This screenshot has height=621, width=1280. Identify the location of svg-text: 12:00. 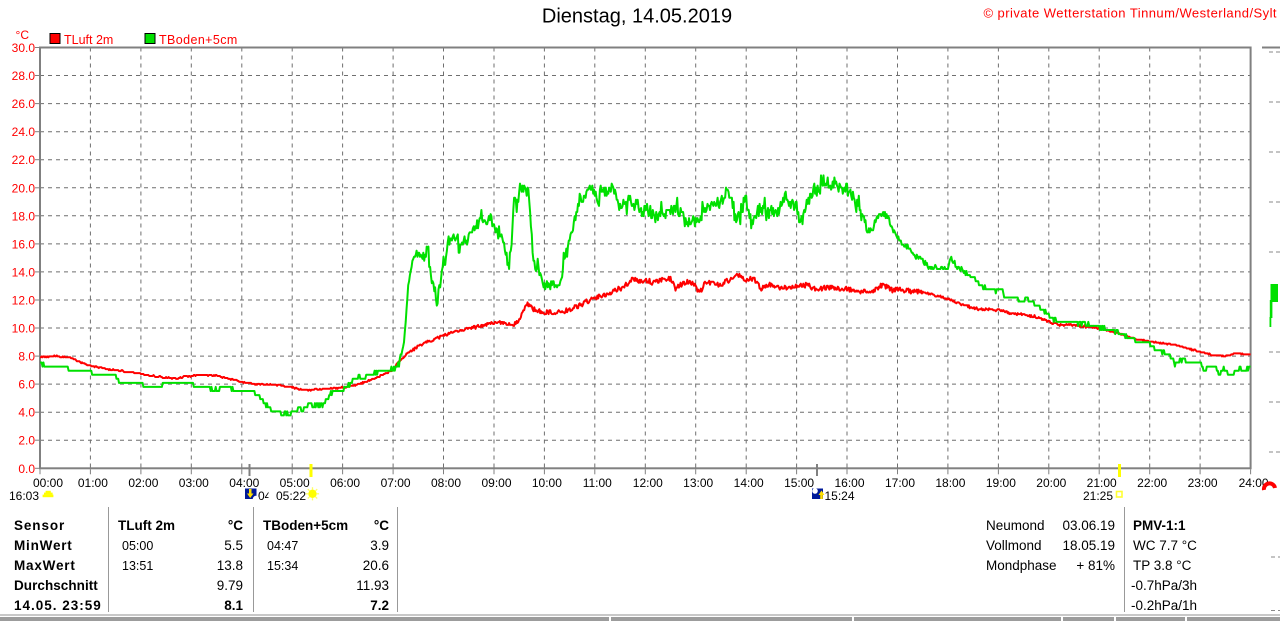
(648, 483).